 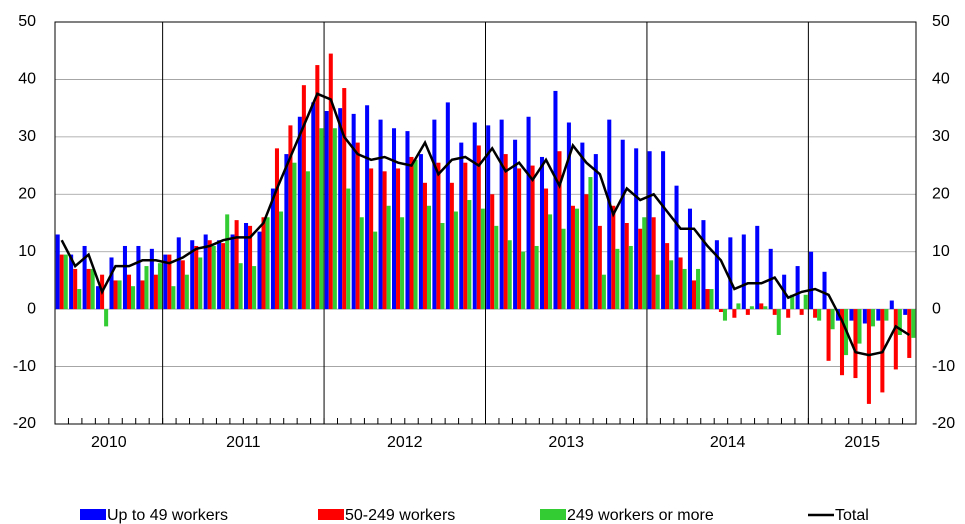 I want to click on y-tick-label: 30, so click(x=27, y=136).